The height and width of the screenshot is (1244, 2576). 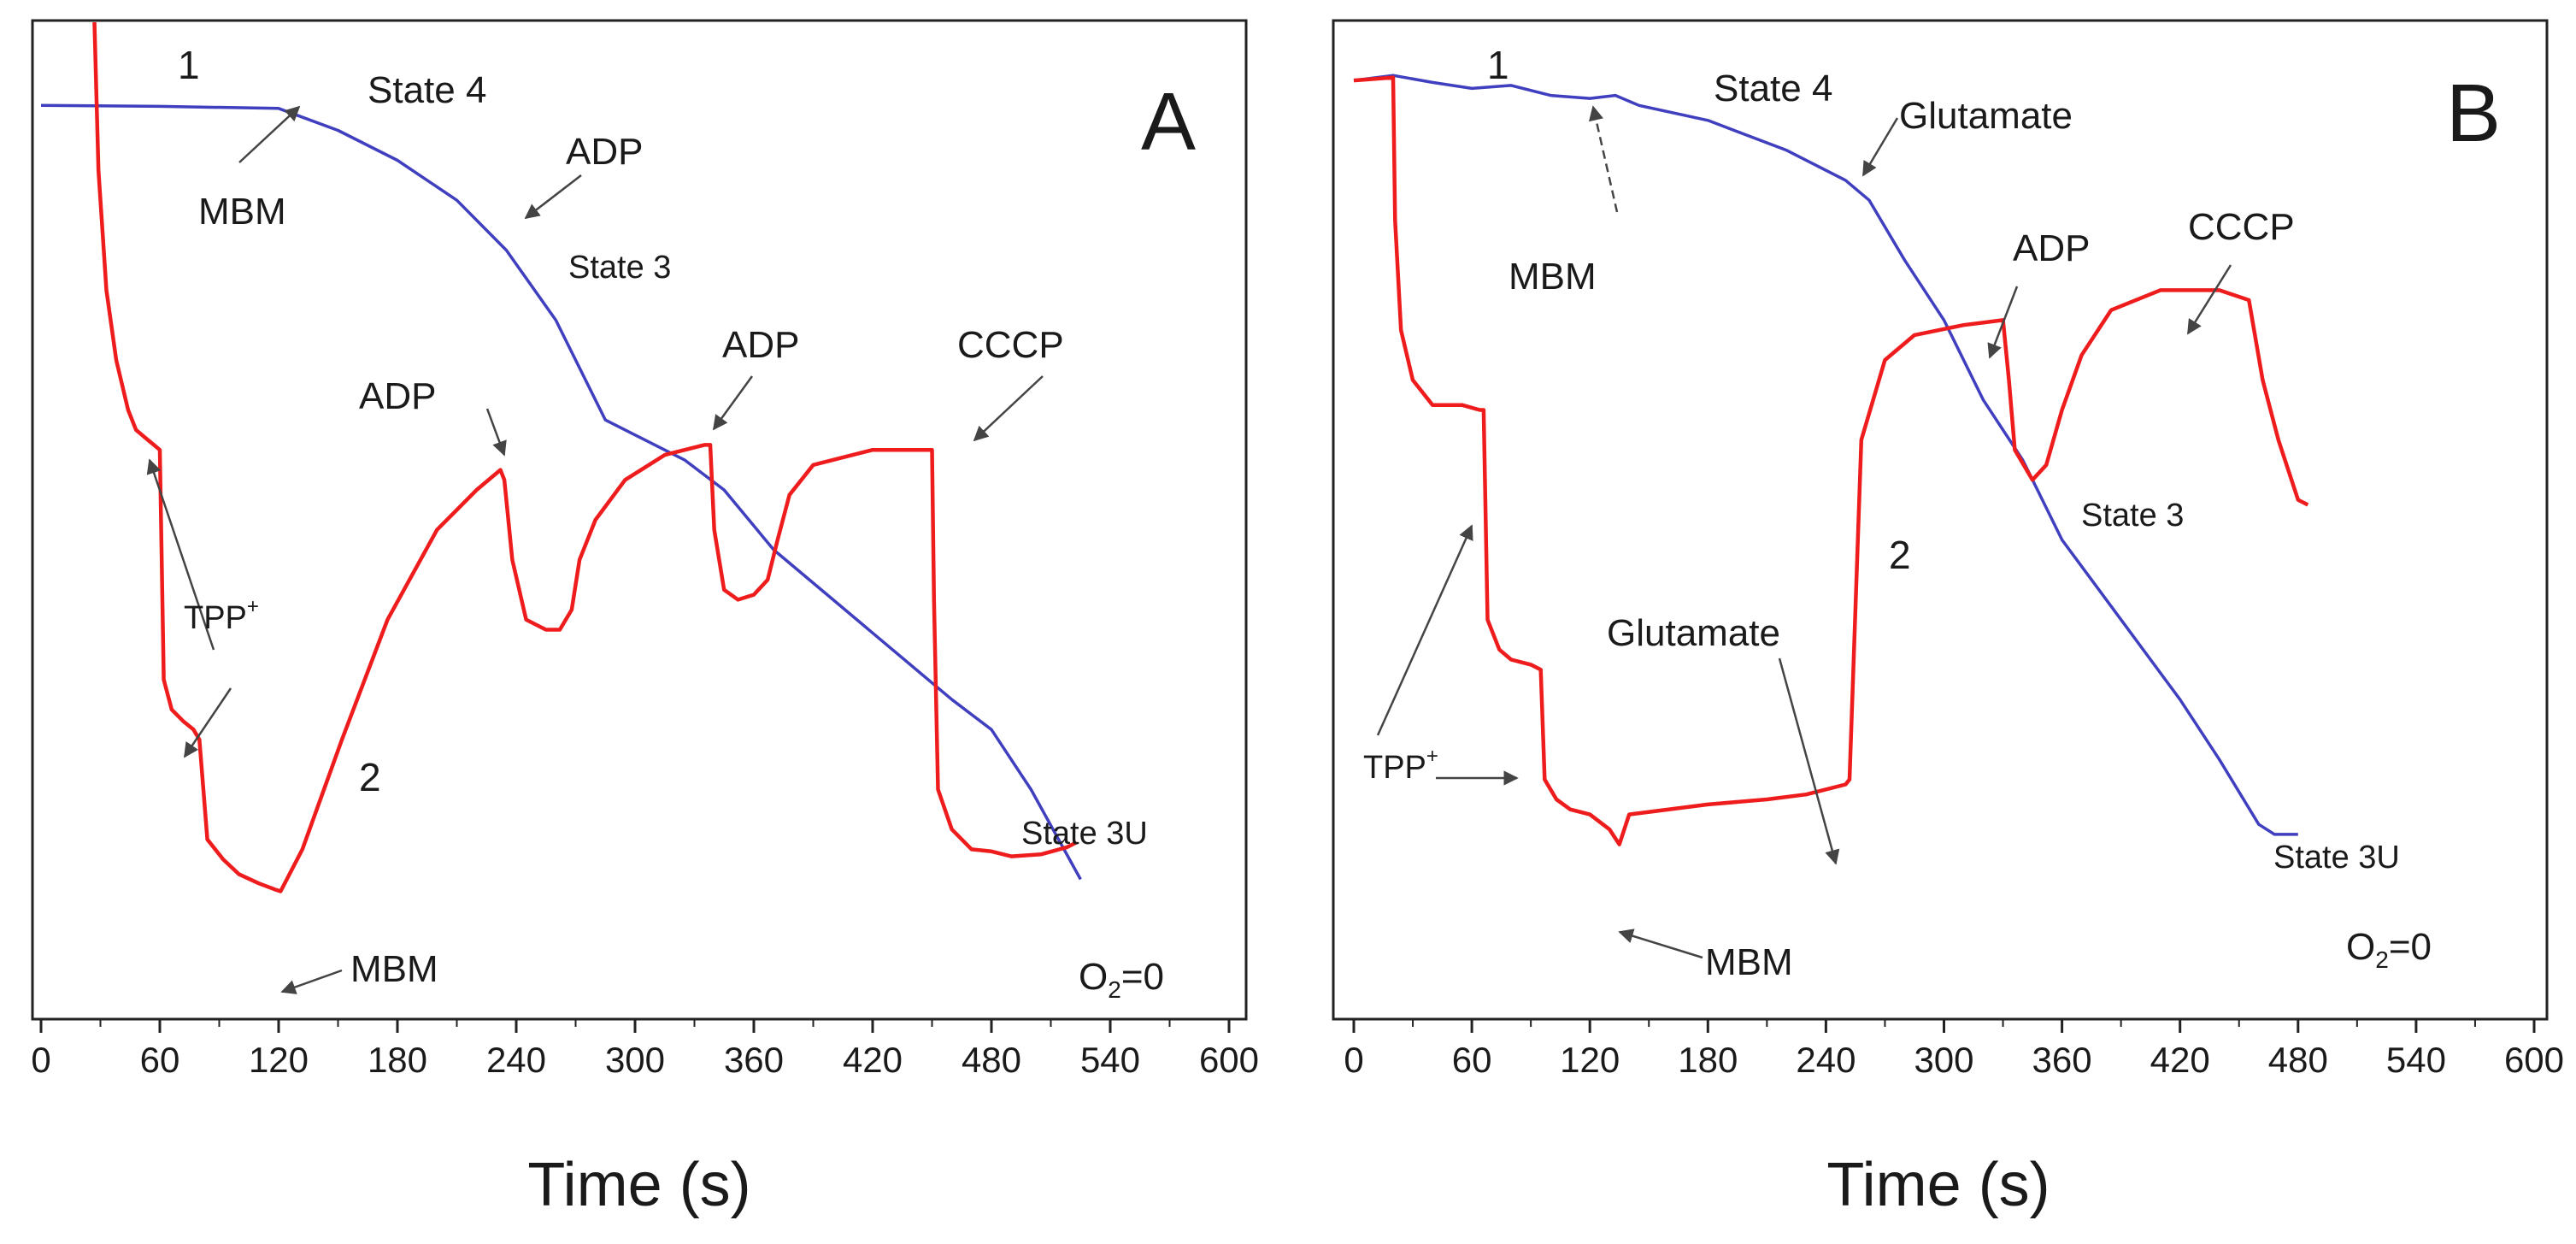 What do you see at coordinates (2062, 1060) in the screenshot?
I see `panel-b-x-tick-label-360: 360` at bounding box center [2062, 1060].